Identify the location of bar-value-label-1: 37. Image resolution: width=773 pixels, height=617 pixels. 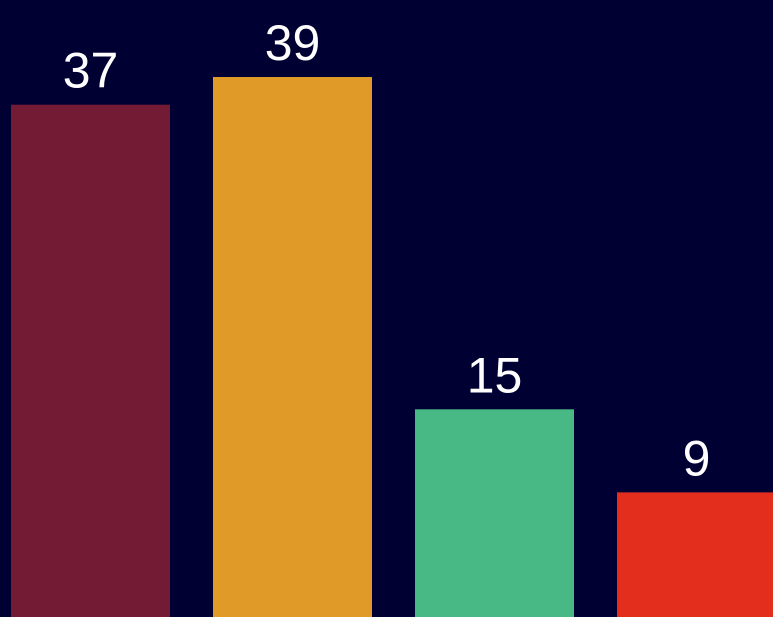
(91, 71).